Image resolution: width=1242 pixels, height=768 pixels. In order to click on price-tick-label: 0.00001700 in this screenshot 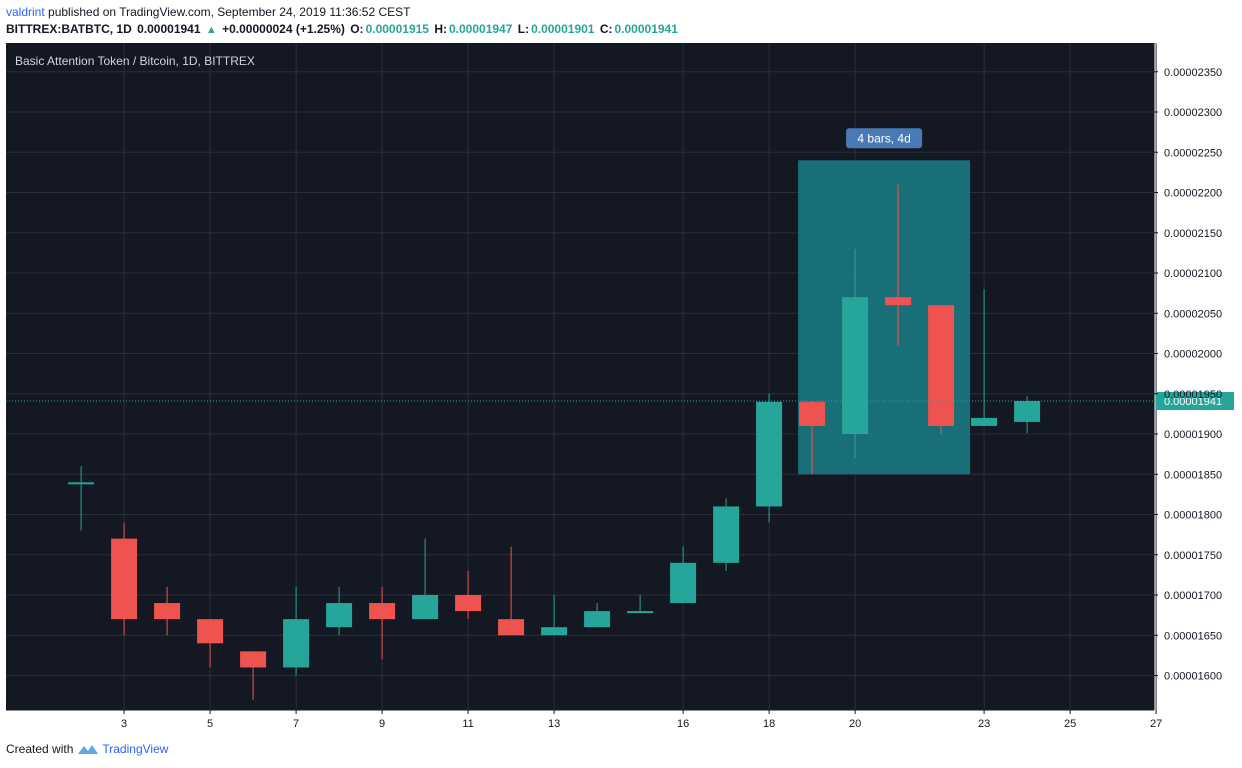, I will do `click(1193, 596)`.